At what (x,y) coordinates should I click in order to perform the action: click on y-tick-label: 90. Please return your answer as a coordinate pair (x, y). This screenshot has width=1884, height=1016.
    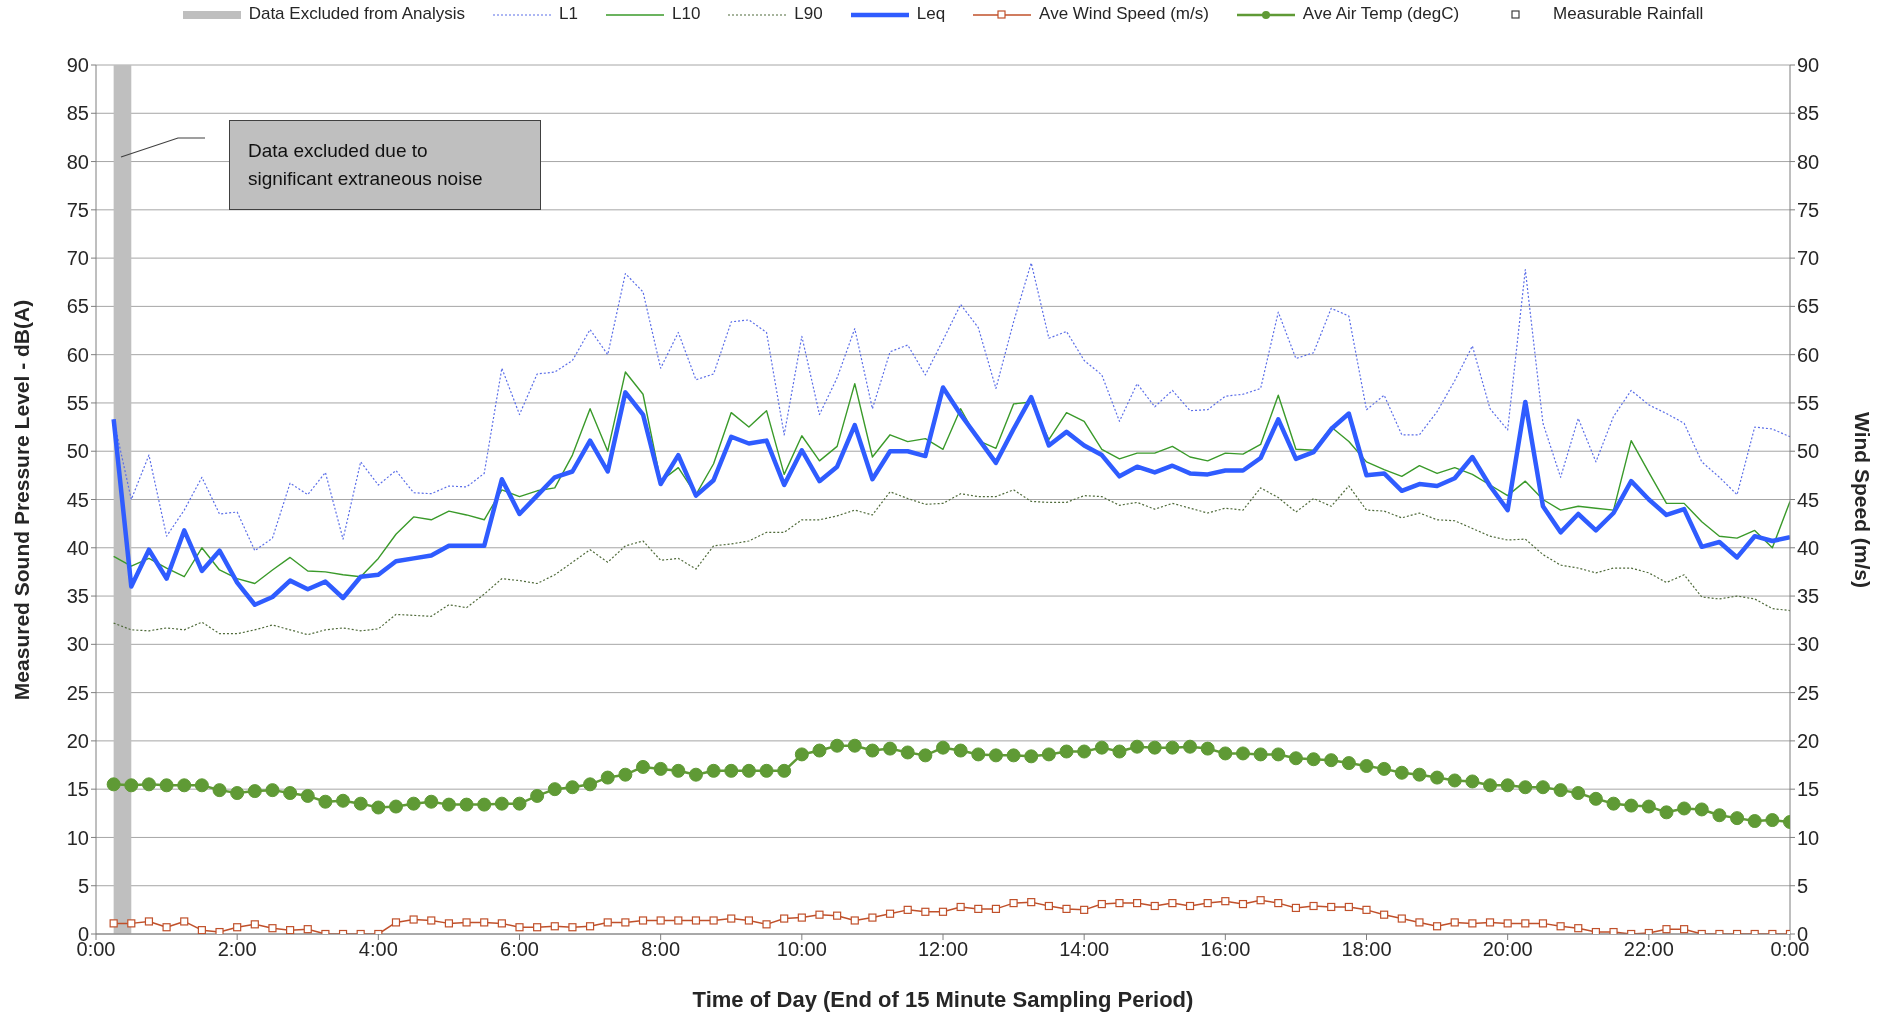
    Looking at the image, I should click on (77, 65).